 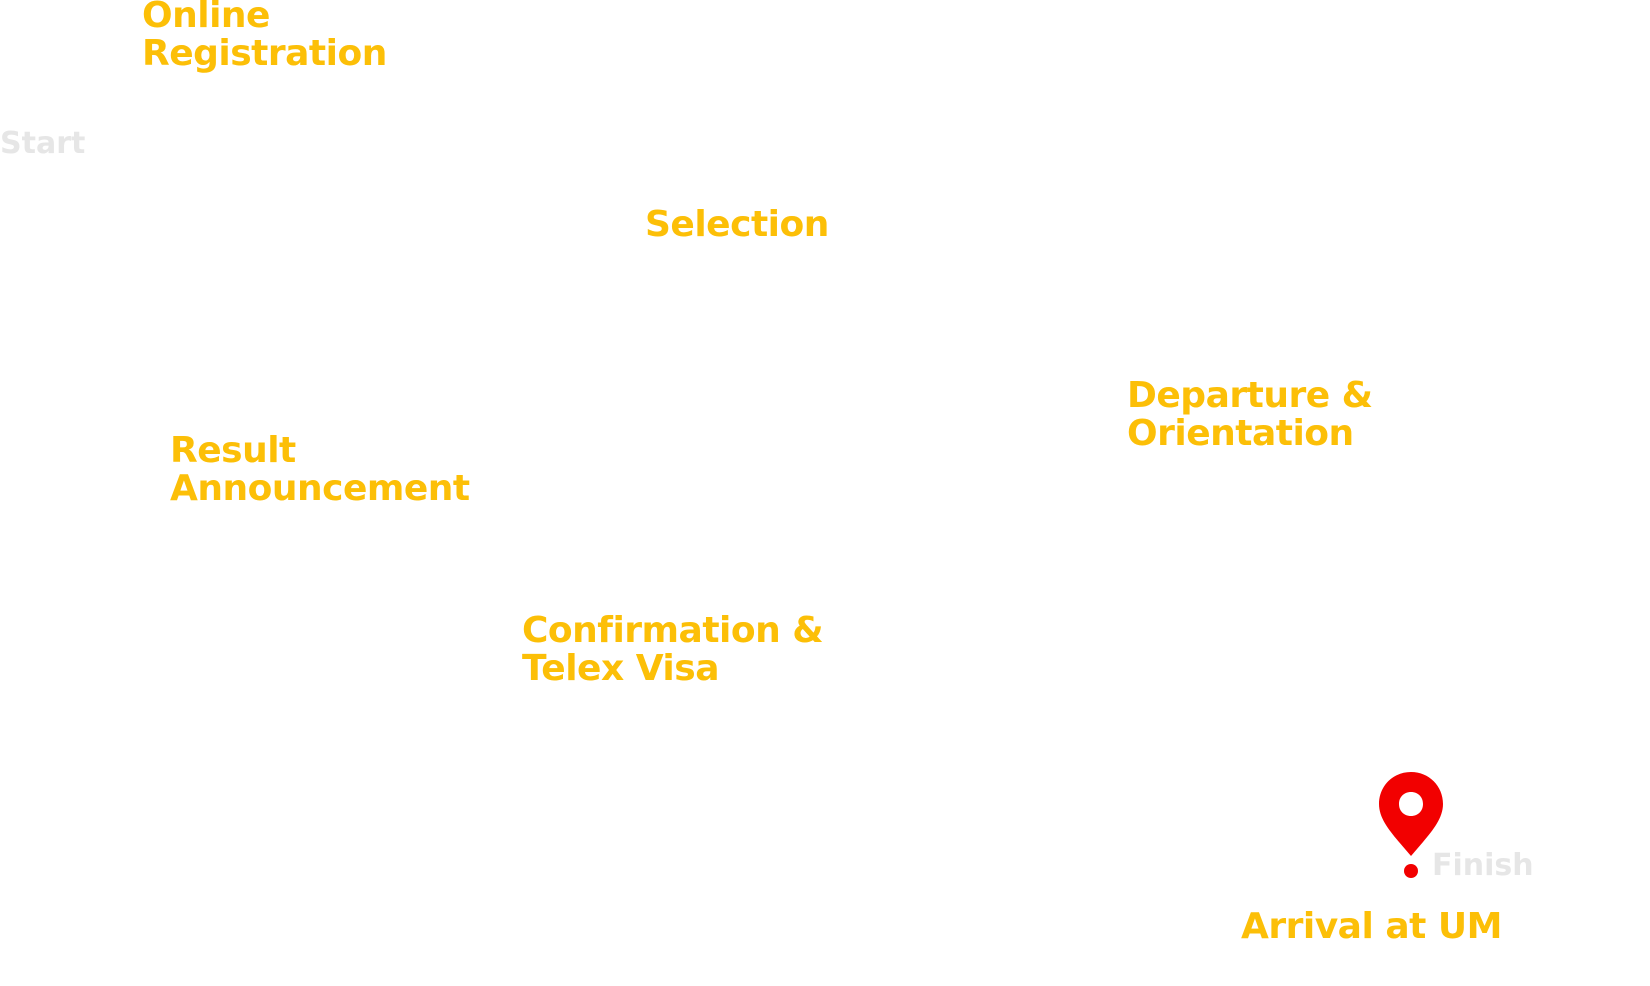 What do you see at coordinates (673, 630) in the screenshot?
I see `step-line: Confirmation &` at bounding box center [673, 630].